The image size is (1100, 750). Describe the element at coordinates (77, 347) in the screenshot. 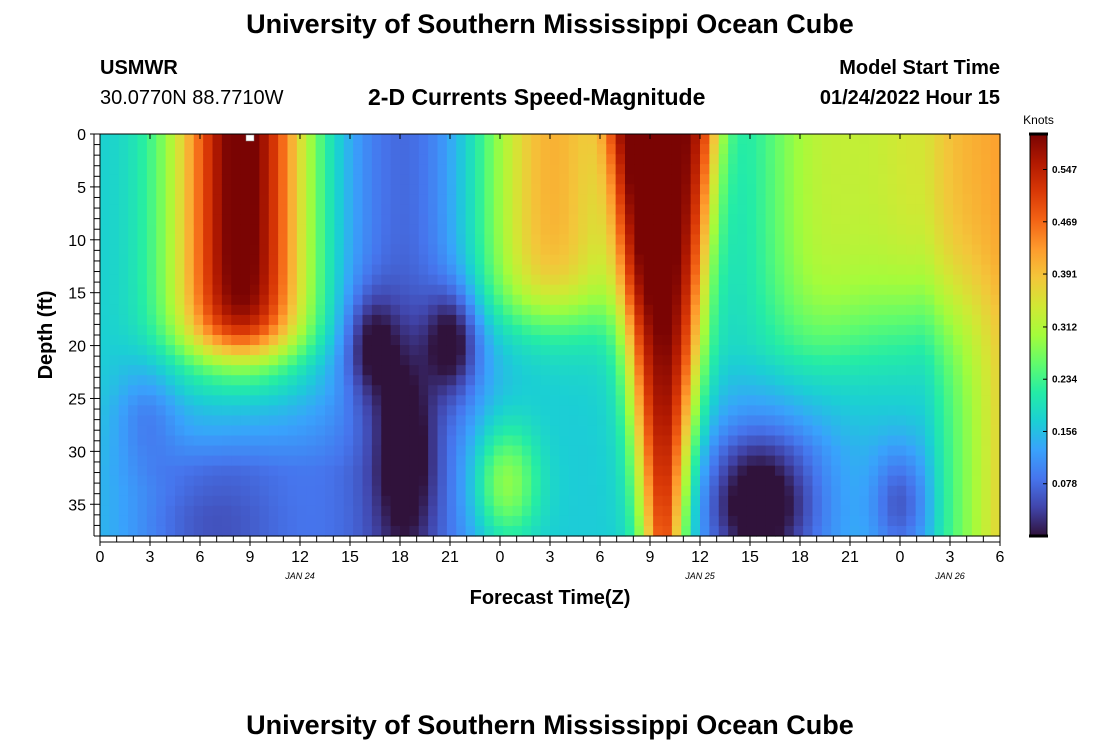

I see `y-tick-label: 20` at that location.